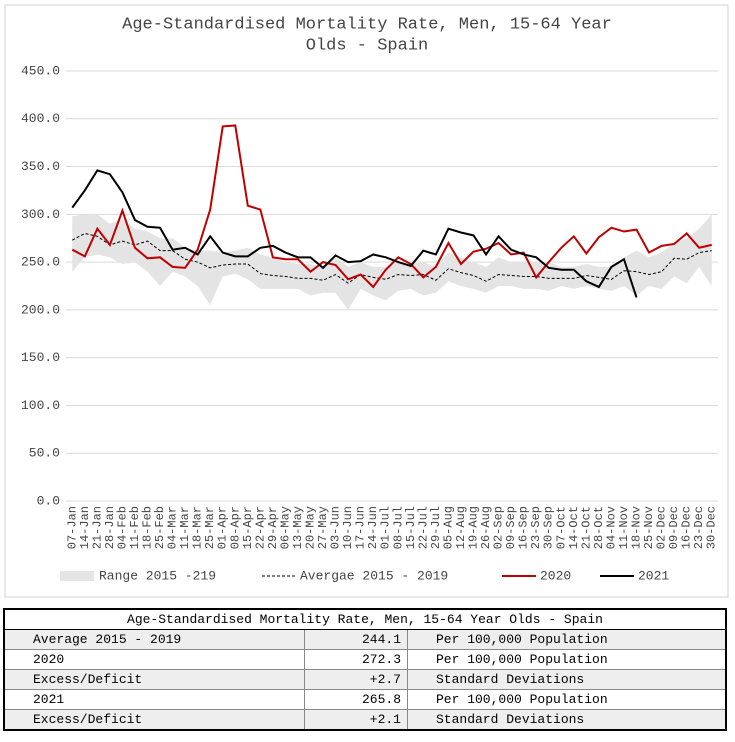  What do you see at coordinates (356, 679) in the screenshot?
I see `table-cell: +2.7` at bounding box center [356, 679].